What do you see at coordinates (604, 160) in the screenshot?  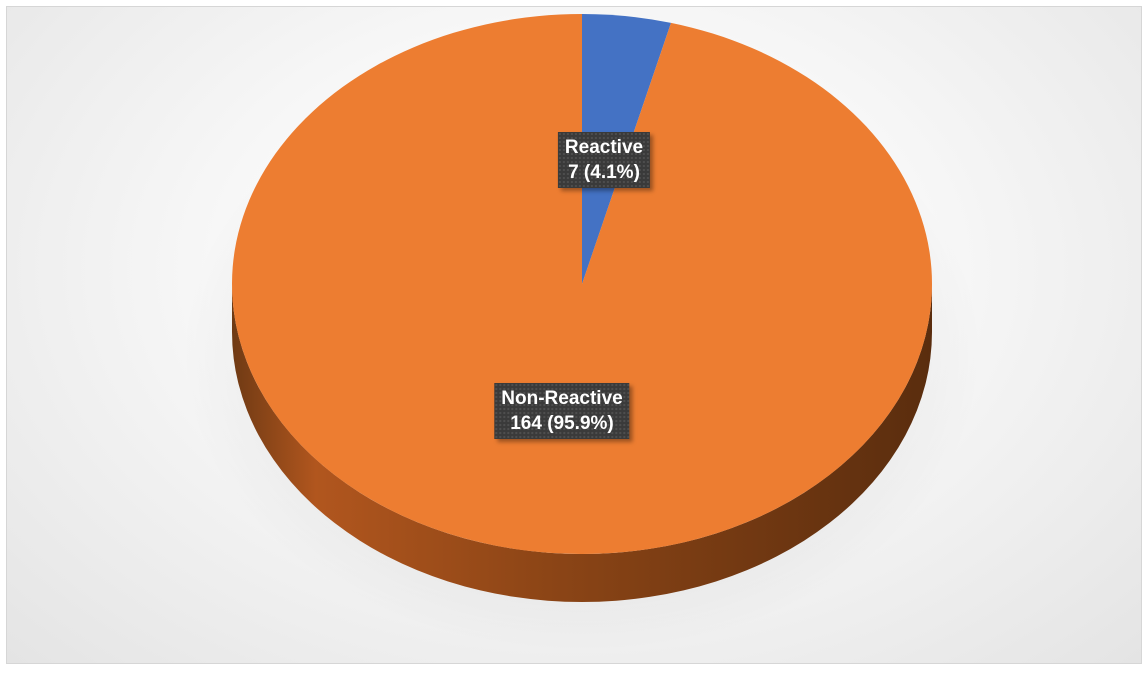 I see `data-label-reactive: Reactive 7 (4.1%)` at bounding box center [604, 160].